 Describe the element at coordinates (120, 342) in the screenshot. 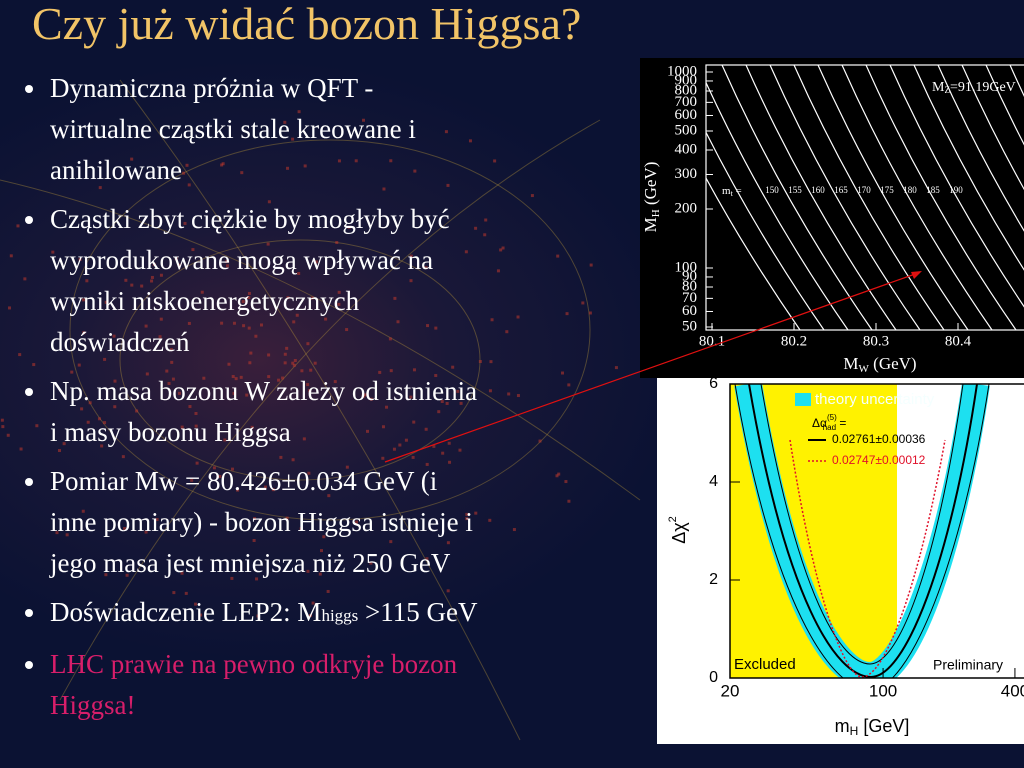

I see `bullet-line: doświadczeń` at that location.